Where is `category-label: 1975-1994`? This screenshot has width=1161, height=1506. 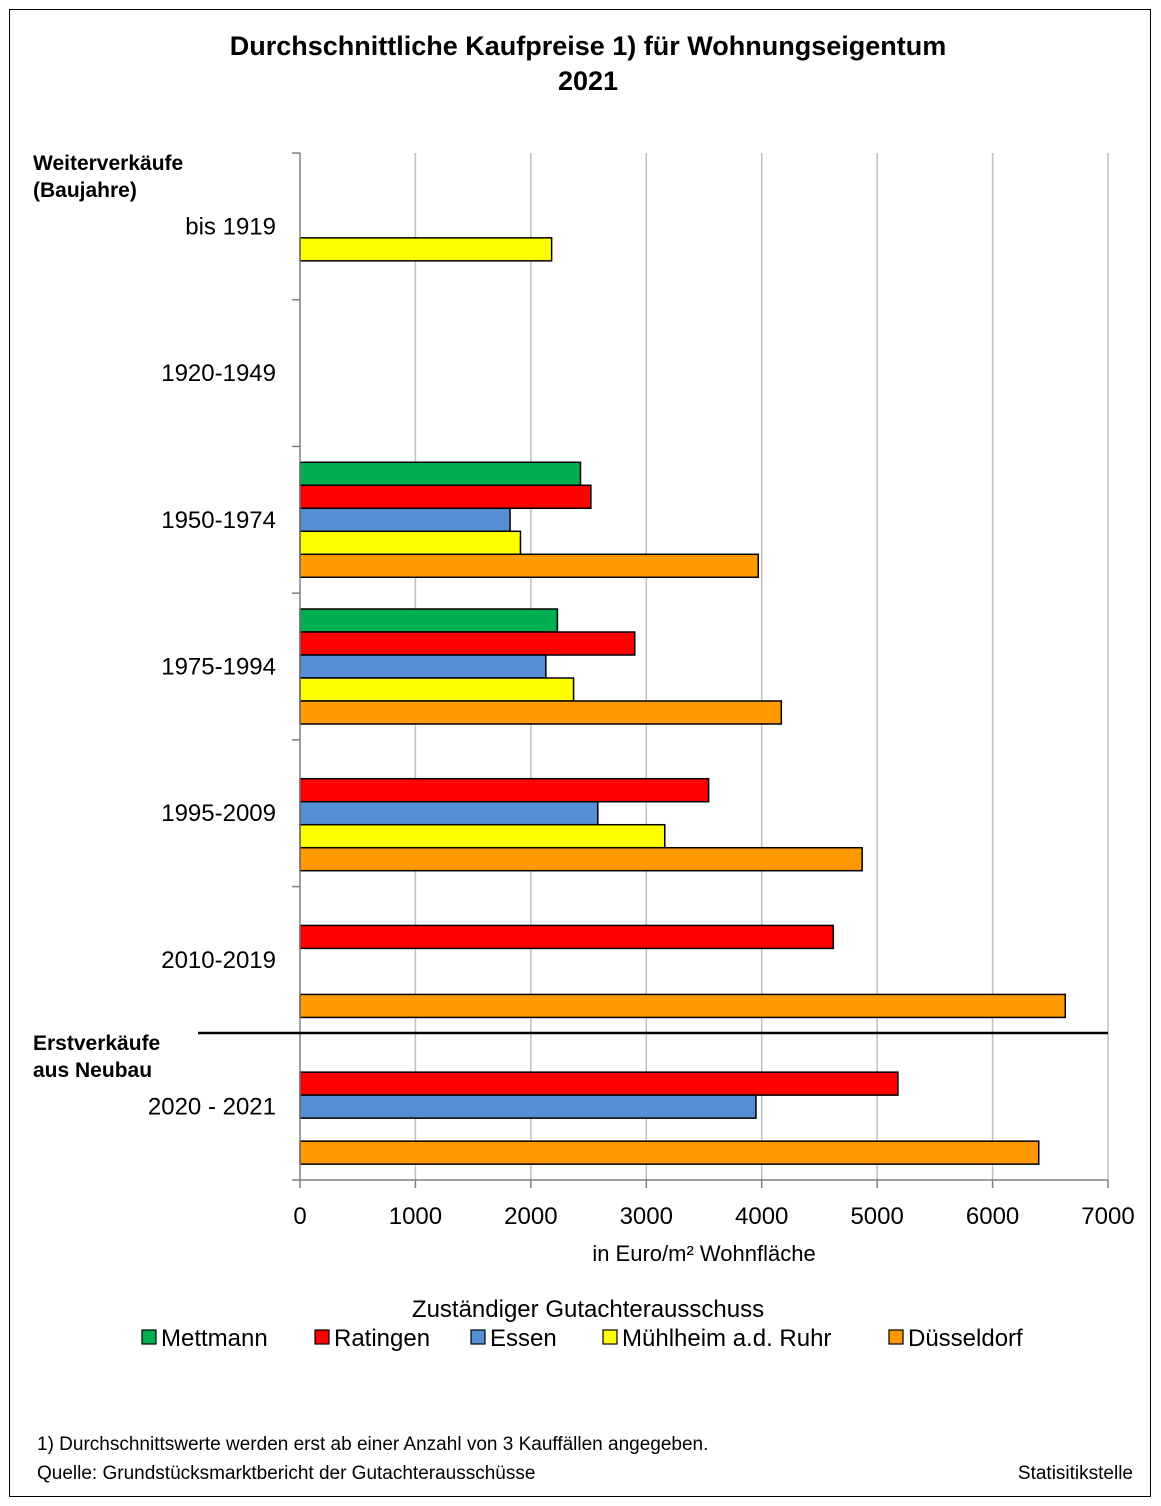 category-label: 1975-1994 is located at coordinates (218, 667).